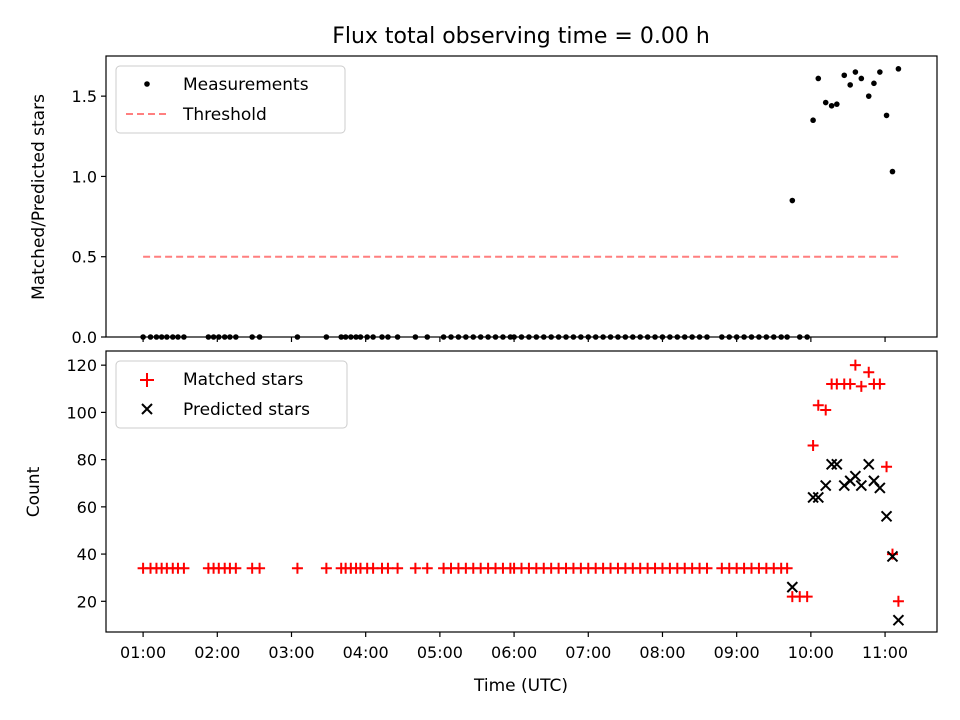 This screenshot has width=960, height=720. Describe the element at coordinates (143, 652) in the screenshot. I see `x-tick-label: 01:00` at that location.